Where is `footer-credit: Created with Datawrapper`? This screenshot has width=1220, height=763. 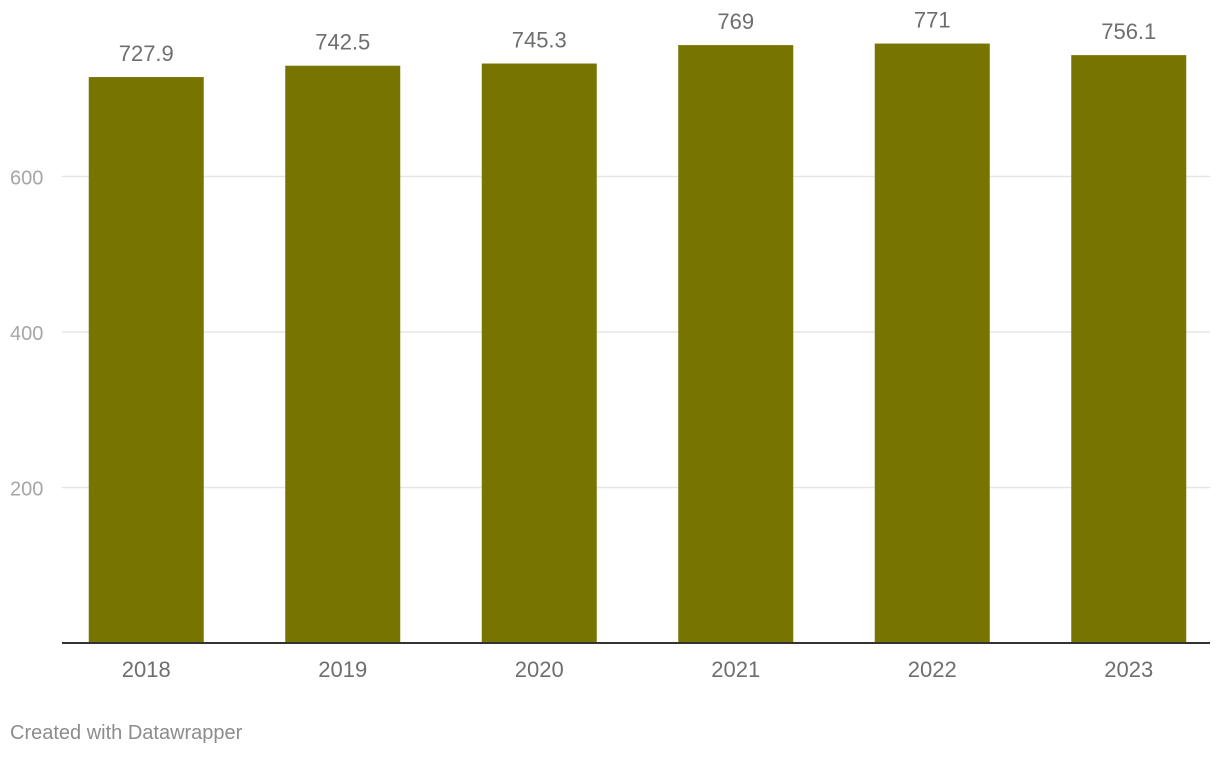
footer-credit: Created with Datawrapper is located at coordinates (126, 733).